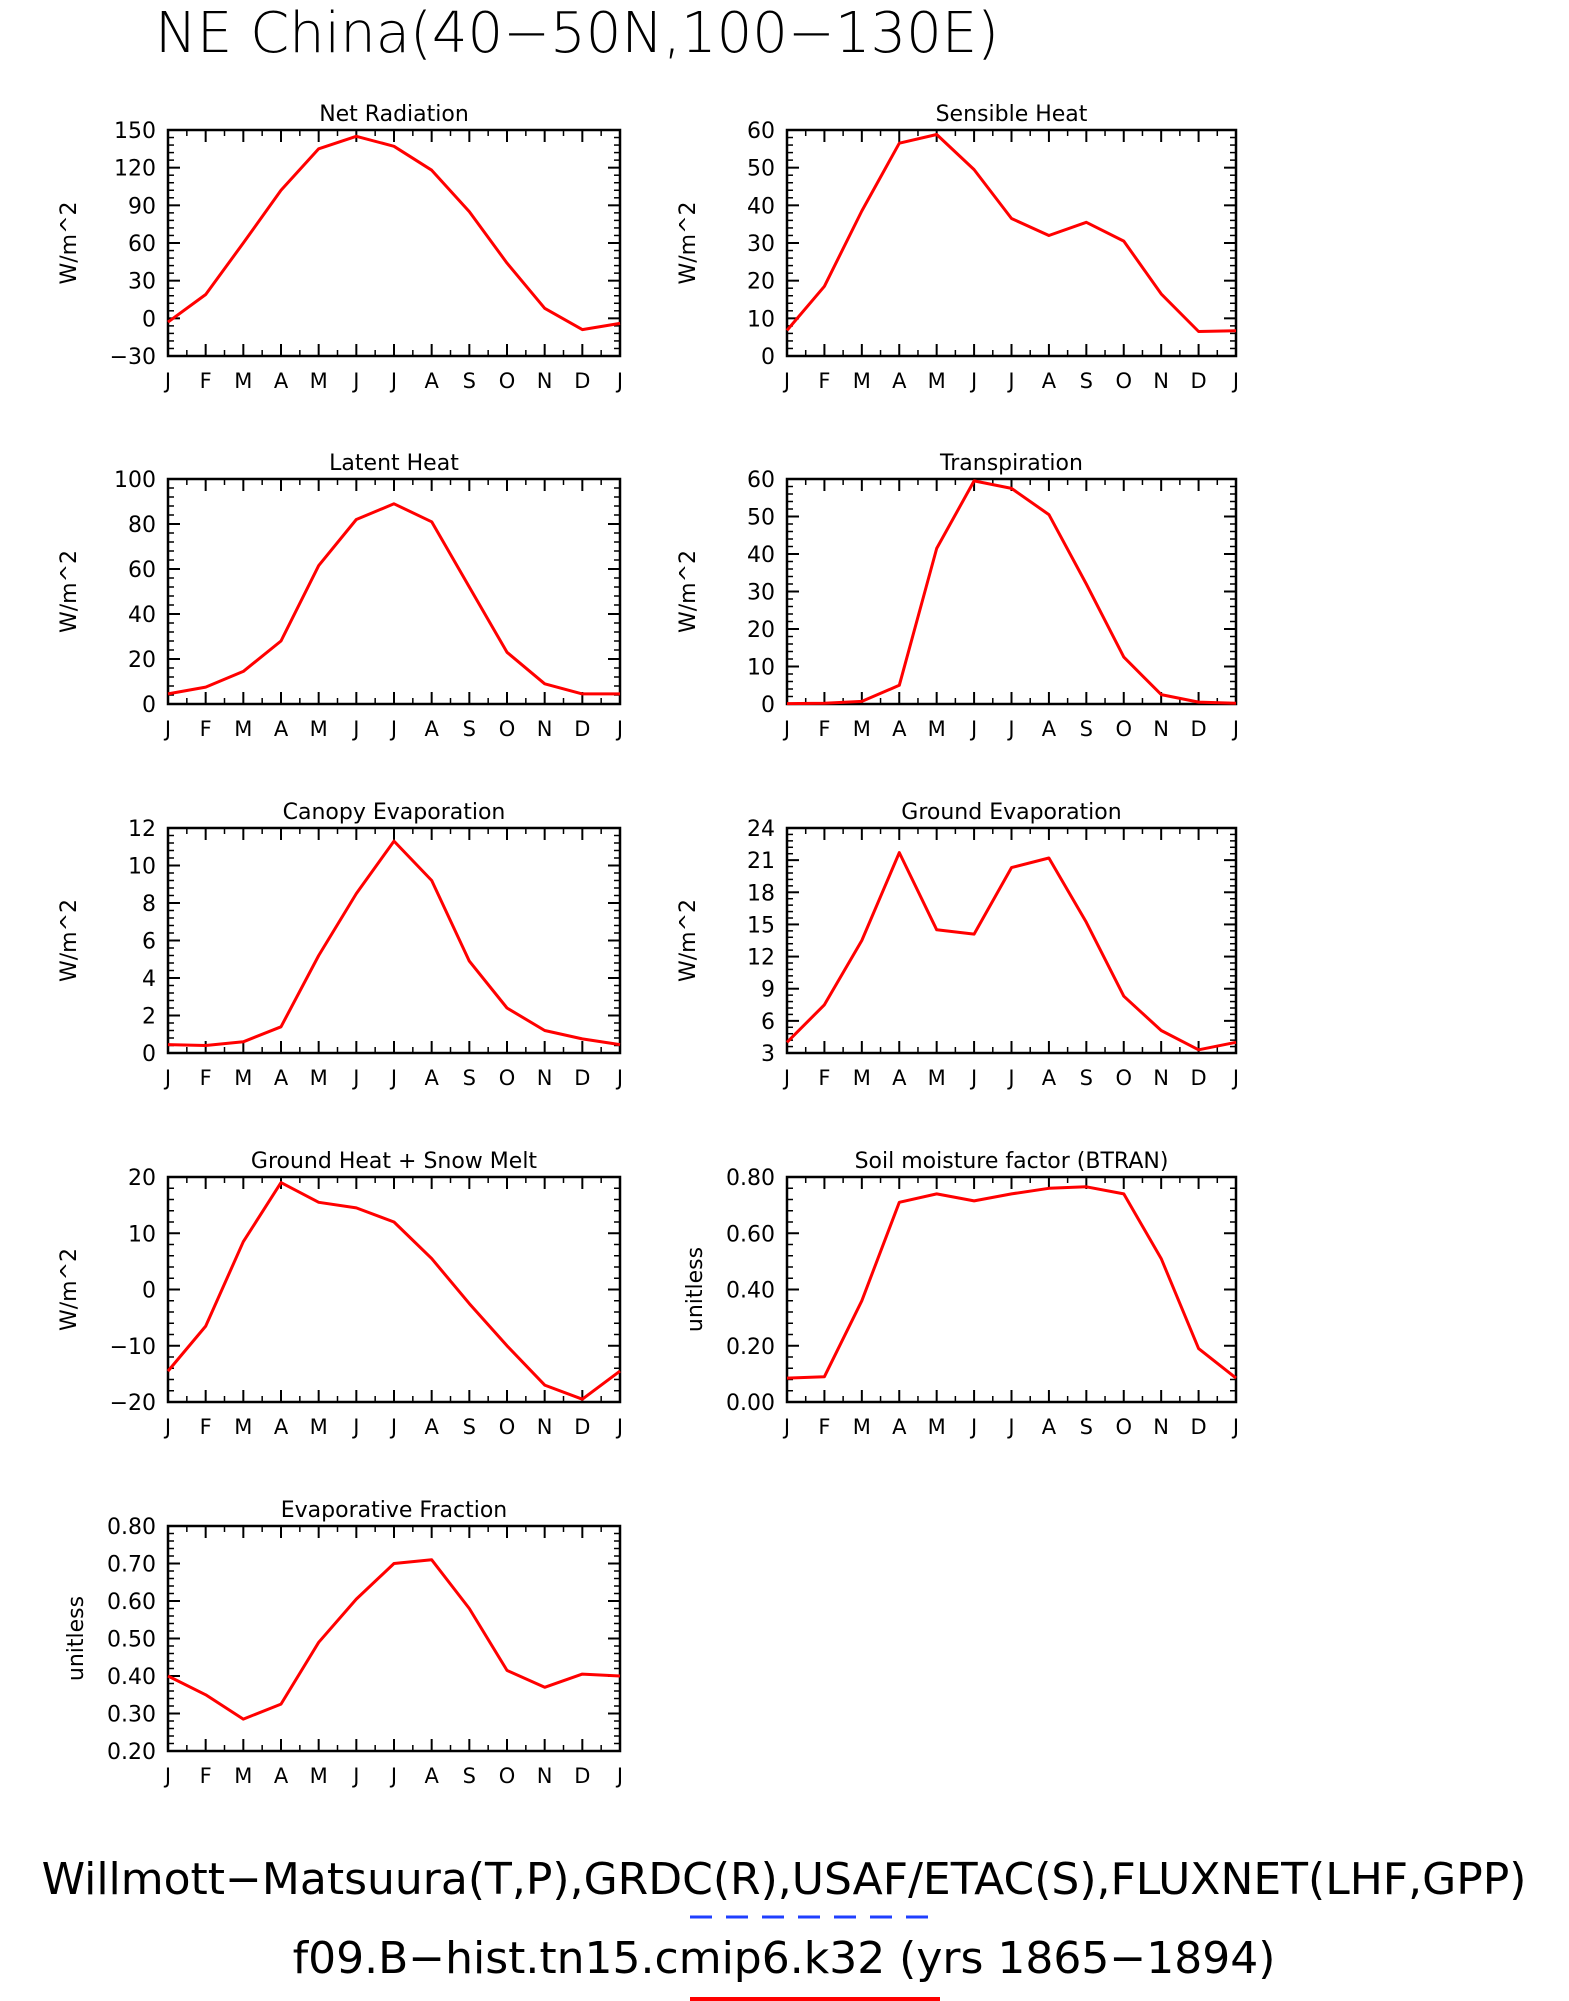 The image size is (1569, 2001). What do you see at coordinates (761, 829) in the screenshot?
I see `y-tick-label: 24` at bounding box center [761, 829].